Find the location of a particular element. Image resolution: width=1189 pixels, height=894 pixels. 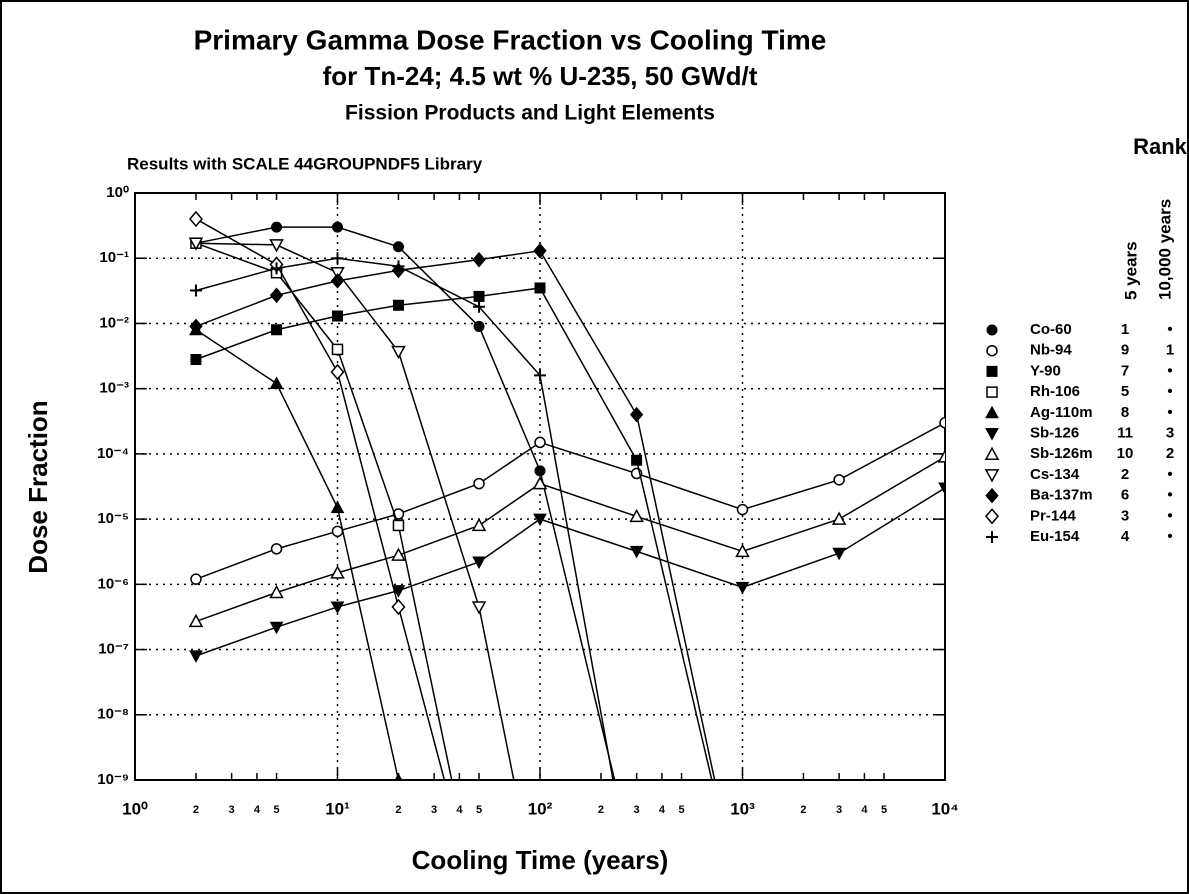

legend-label: Pr-144 is located at coordinates (1053, 515).